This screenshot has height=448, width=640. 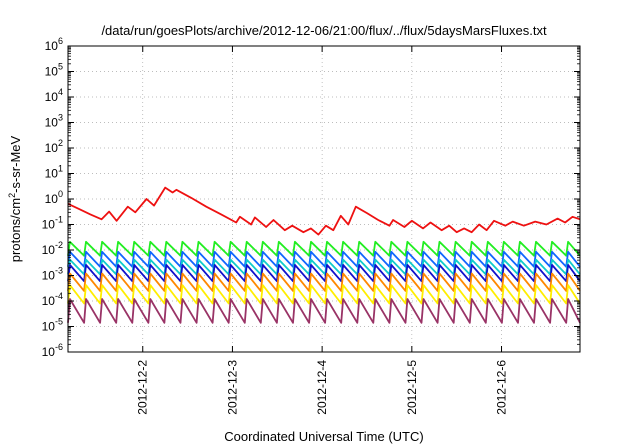 I want to click on y-tick-label: 10⁻⁶, so click(x=52, y=350).